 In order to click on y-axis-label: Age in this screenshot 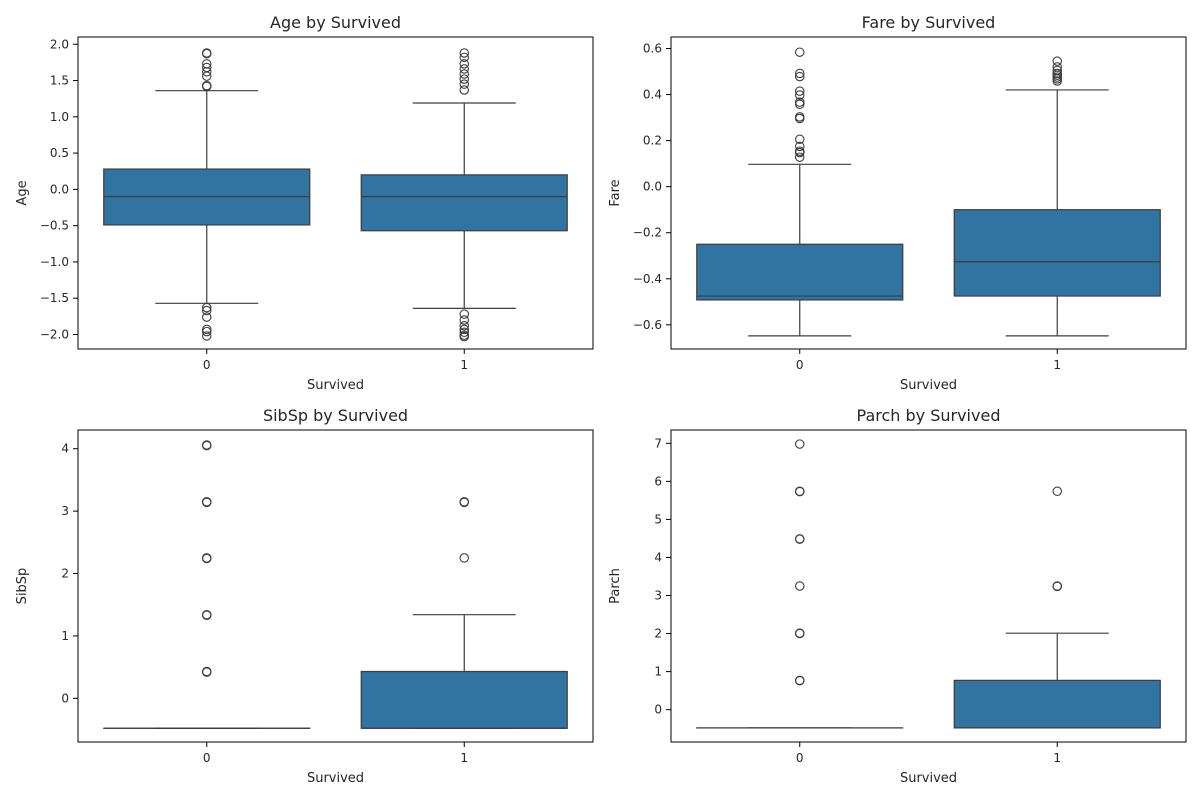, I will do `click(22, 192)`.